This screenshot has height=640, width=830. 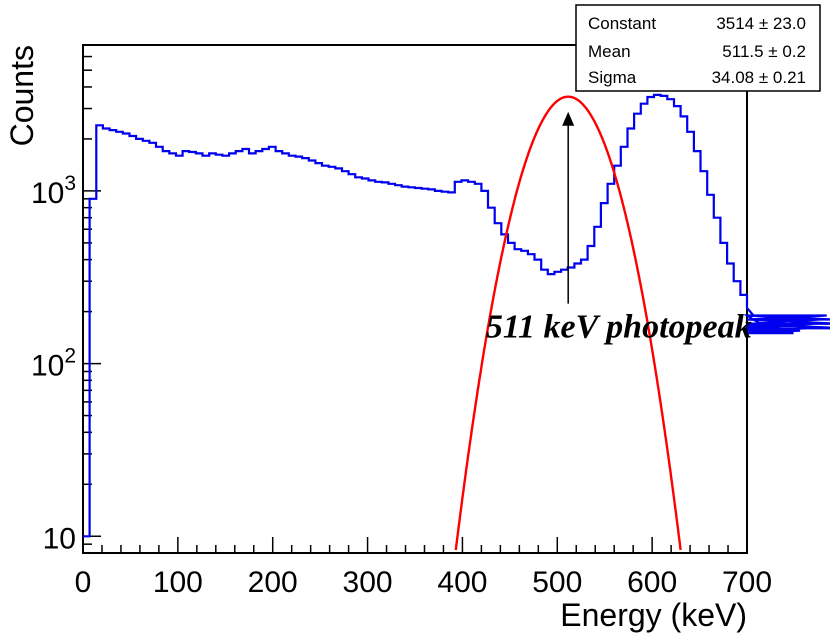 What do you see at coordinates (612, 77) in the screenshot?
I see `stats-label-sigma: Sigma` at bounding box center [612, 77].